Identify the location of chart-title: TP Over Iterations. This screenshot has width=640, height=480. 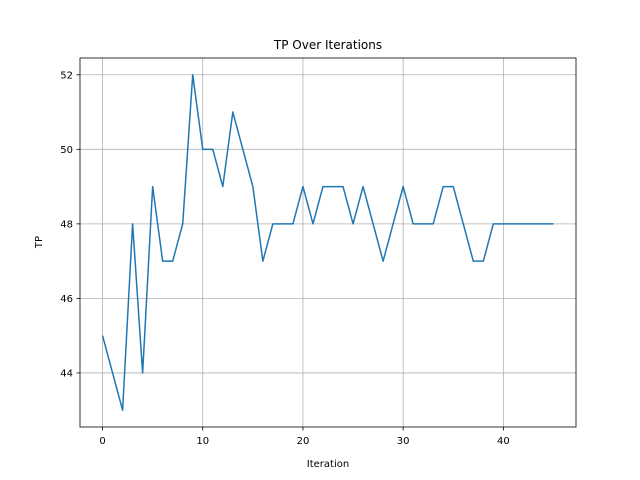
(327, 45).